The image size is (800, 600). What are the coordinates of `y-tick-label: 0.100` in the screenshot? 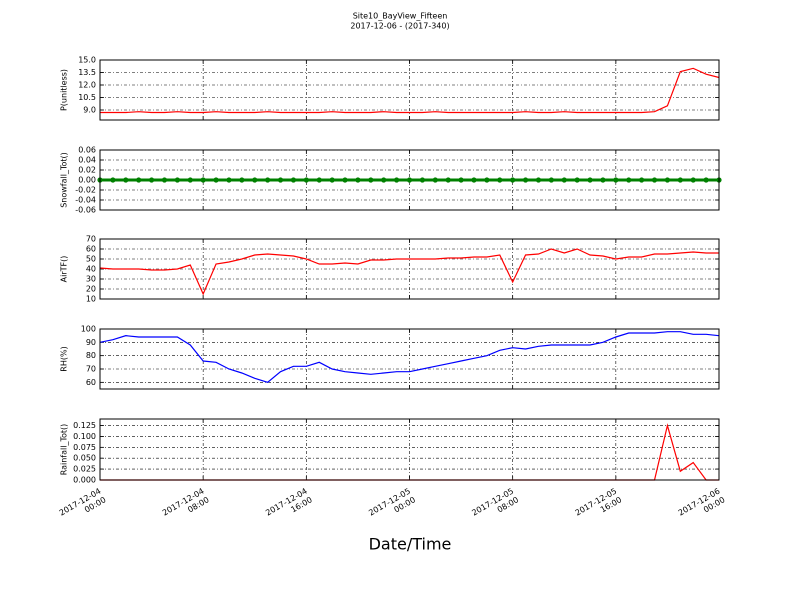 It's located at (84, 436).